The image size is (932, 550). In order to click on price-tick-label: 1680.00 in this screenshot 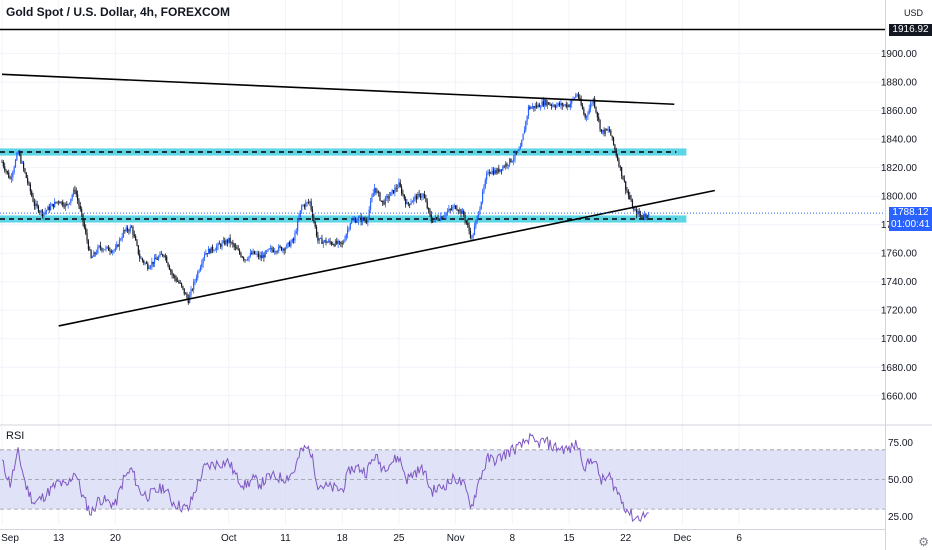, I will do `click(899, 368)`.